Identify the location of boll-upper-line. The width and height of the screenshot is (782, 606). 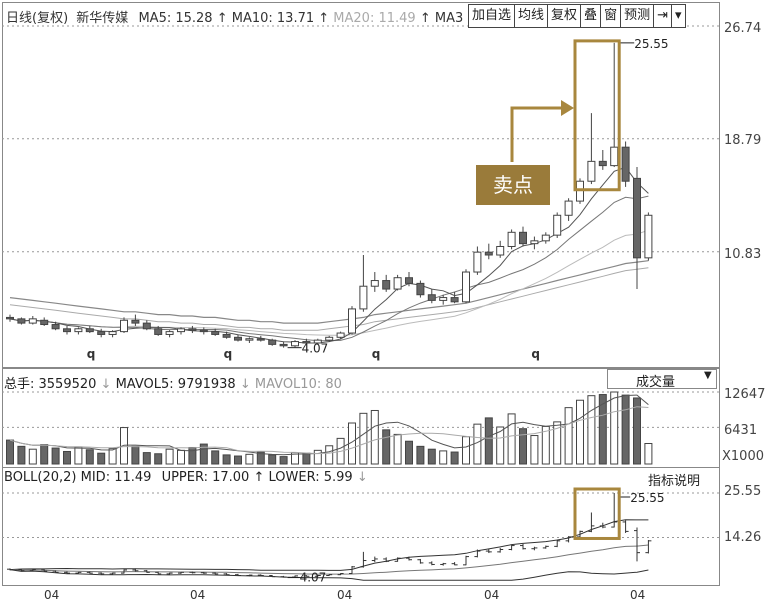
(329, 545).